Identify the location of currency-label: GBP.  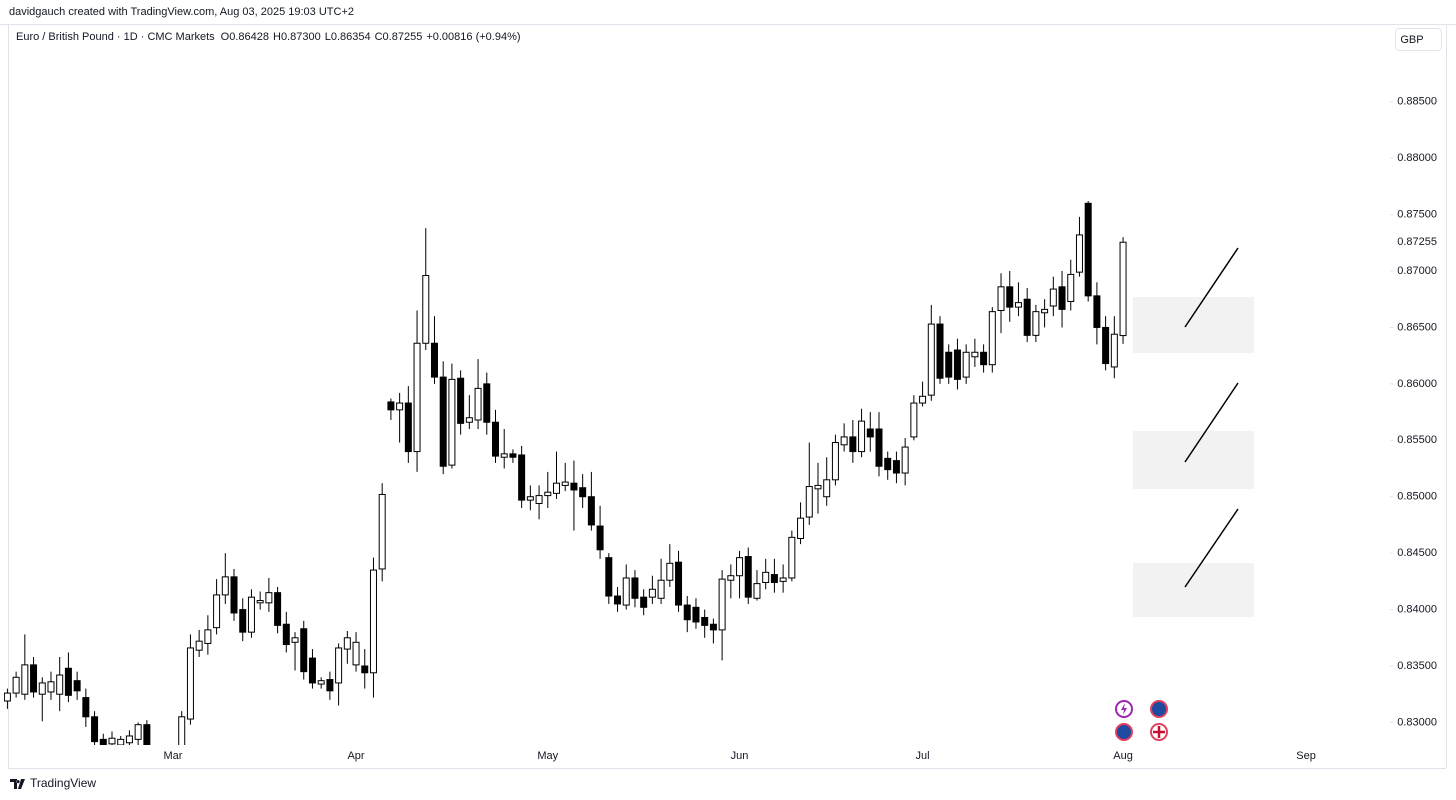
(1411, 40).